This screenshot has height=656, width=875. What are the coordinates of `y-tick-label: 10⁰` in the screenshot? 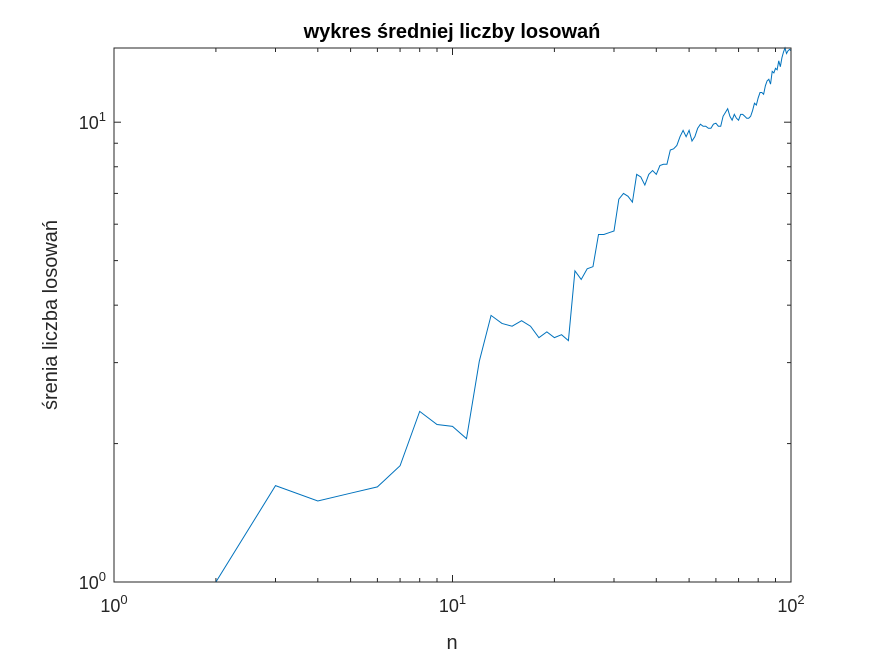 It's located at (92, 581).